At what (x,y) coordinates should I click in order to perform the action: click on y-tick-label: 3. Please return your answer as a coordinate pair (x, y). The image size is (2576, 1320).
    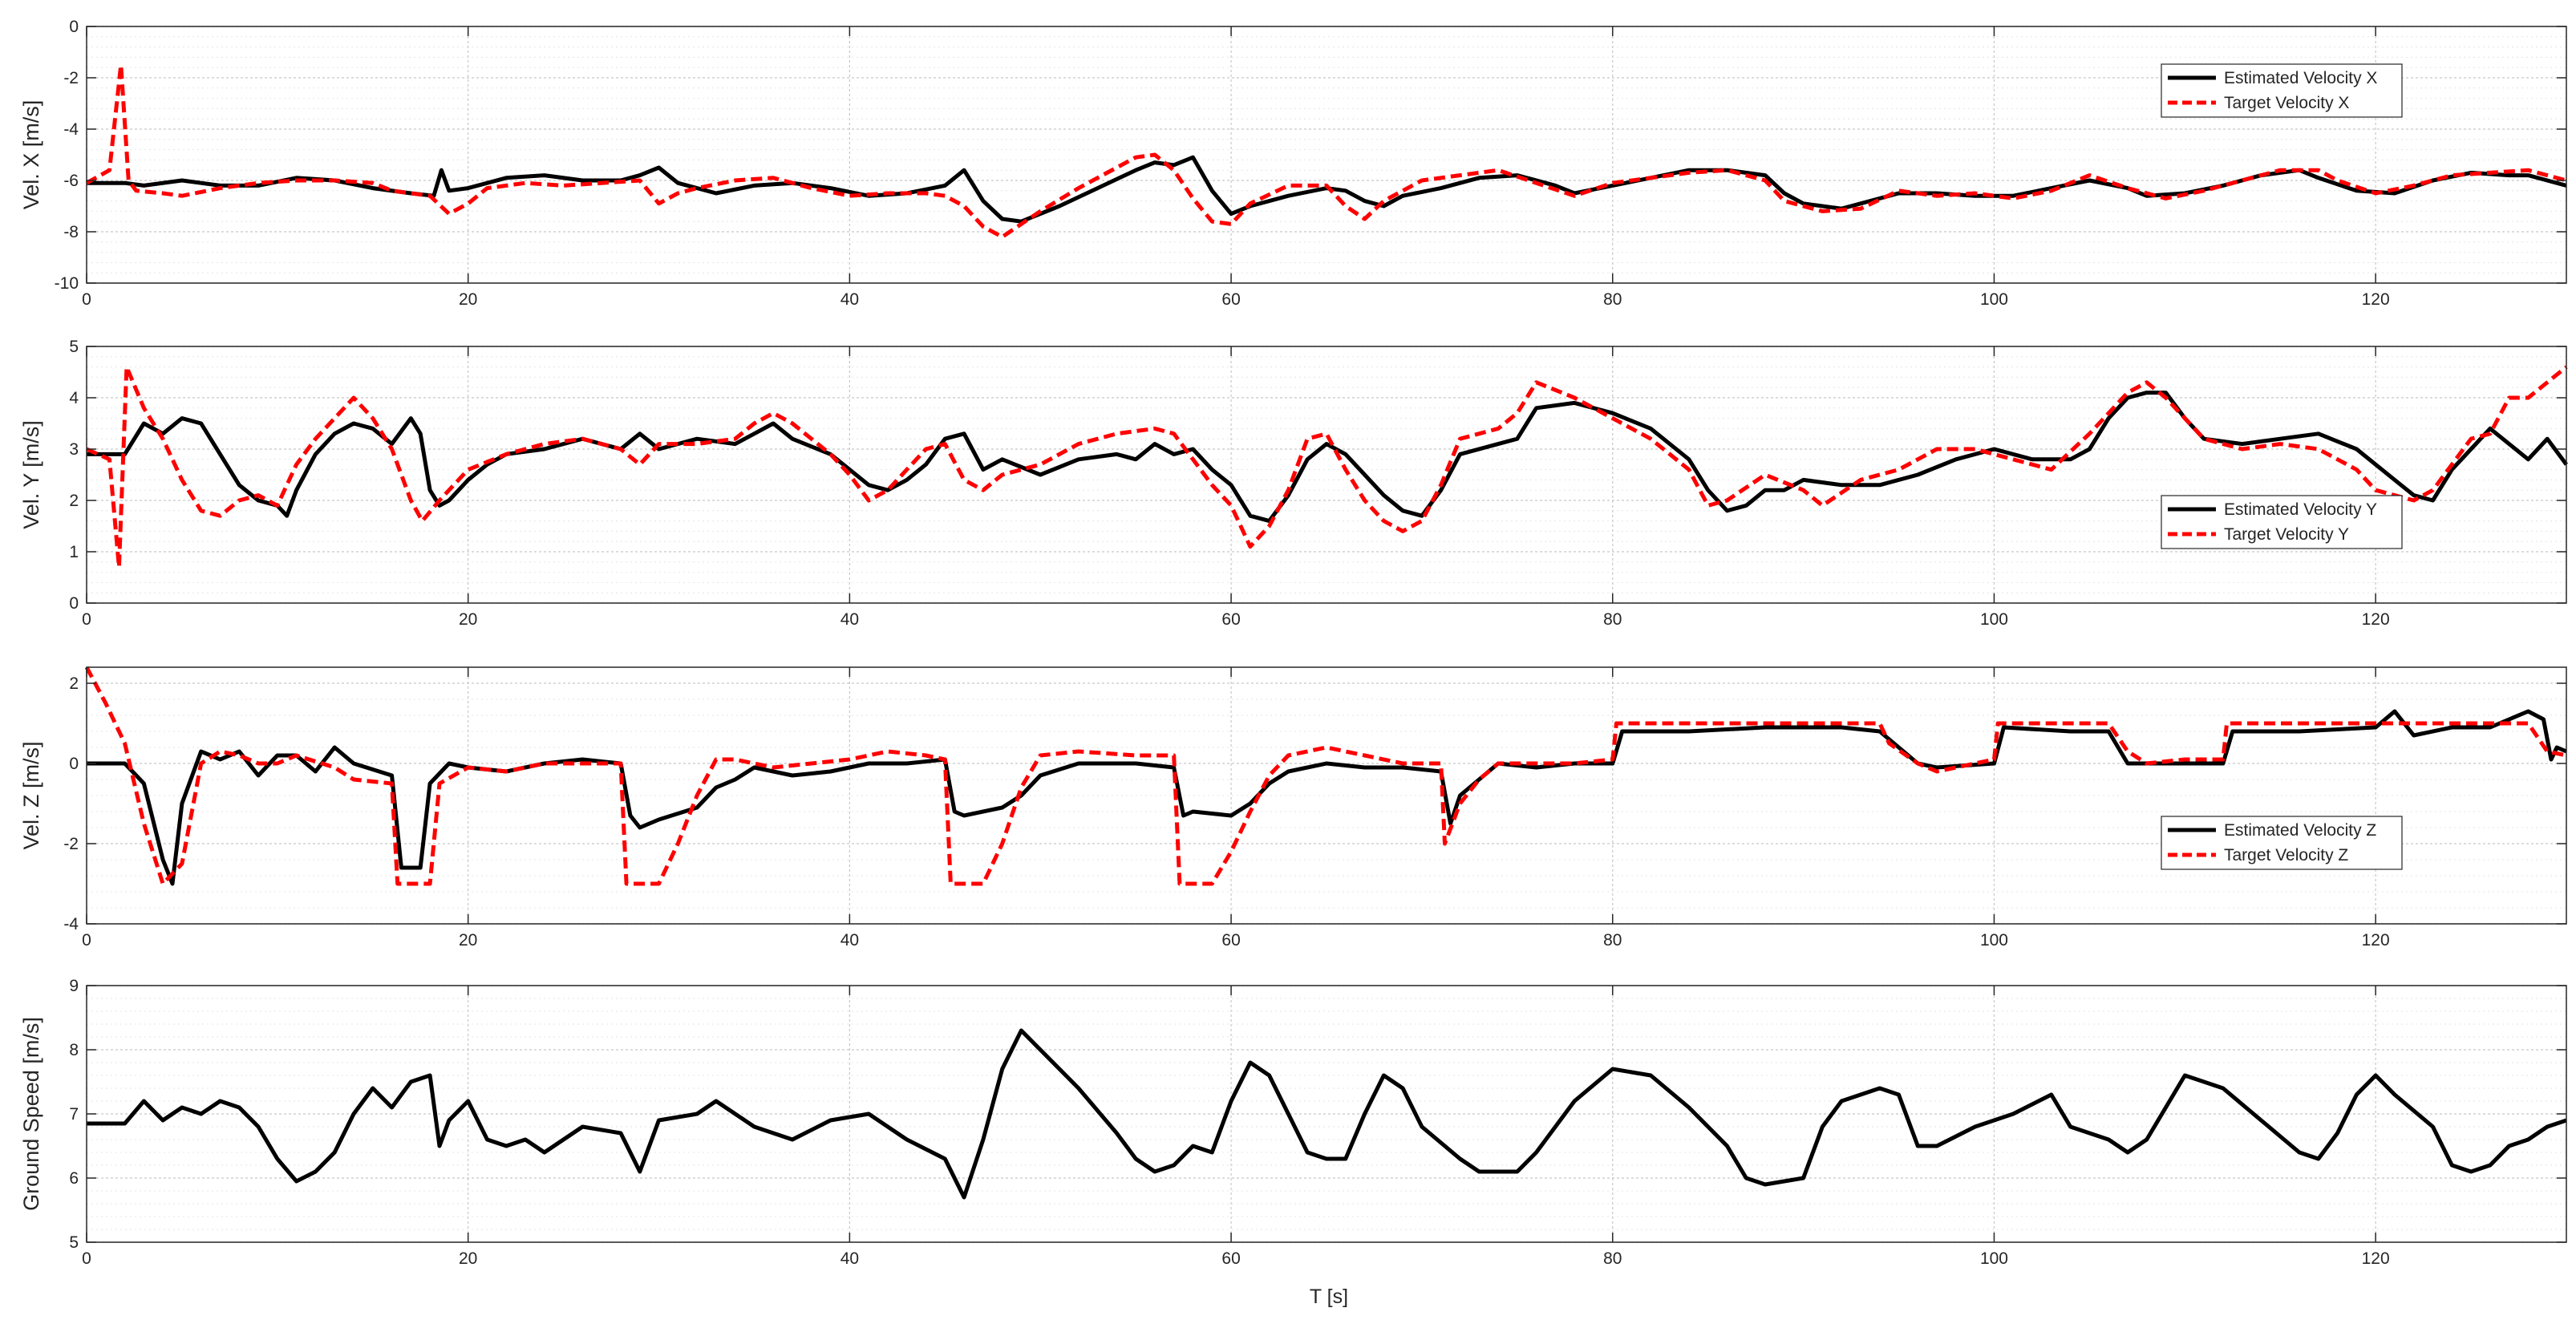
    Looking at the image, I should click on (74, 449).